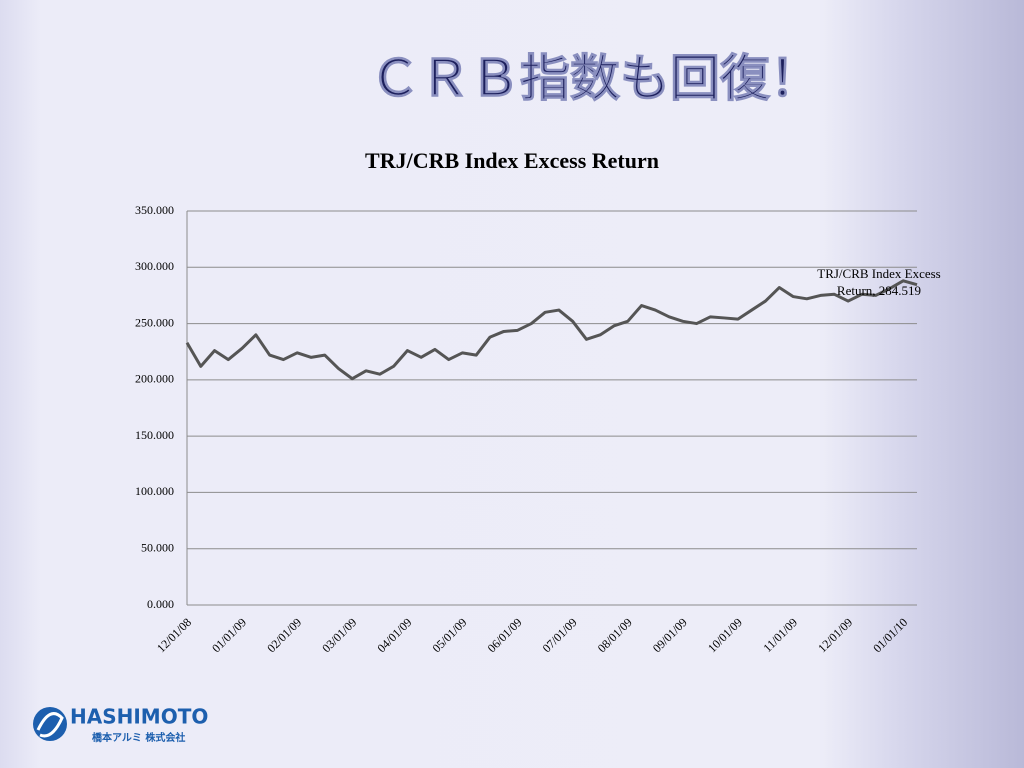  I want to click on logo: HASHIMOTO 橋本アルミ 株式会社, so click(120, 724).